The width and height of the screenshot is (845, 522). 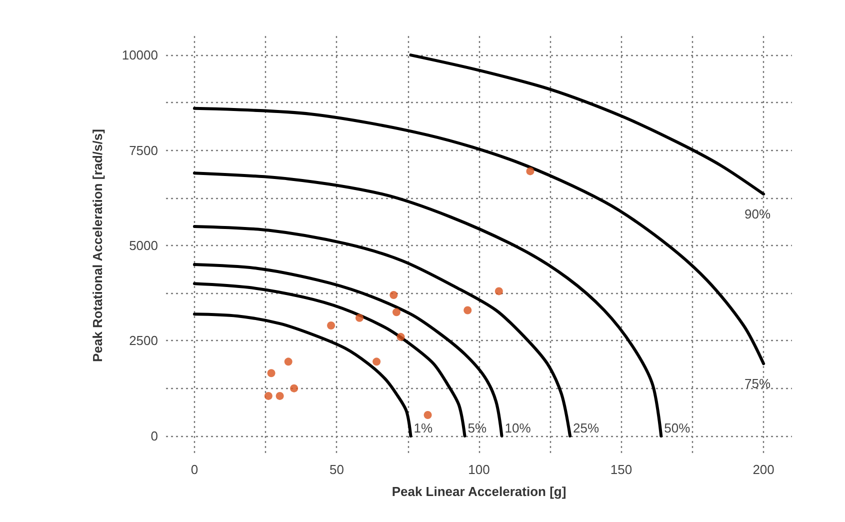 What do you see at coordinates (194, 469) in the screenshot?
I see `x-tick-label: 0` at bounding box center [194, 469].